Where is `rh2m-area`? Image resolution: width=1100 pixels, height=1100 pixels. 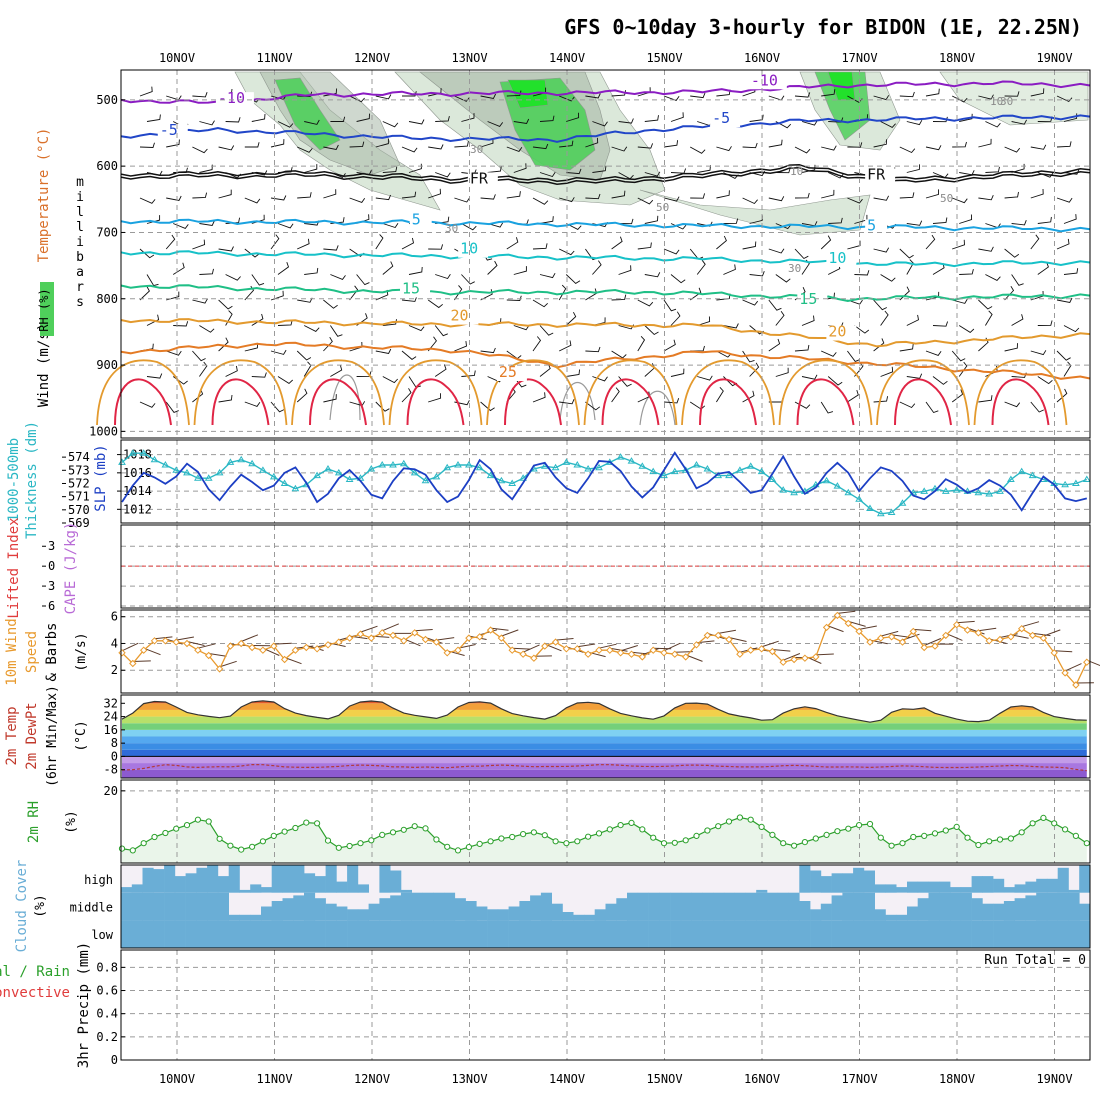
rh2m-area is located at coordinates (604, 840).